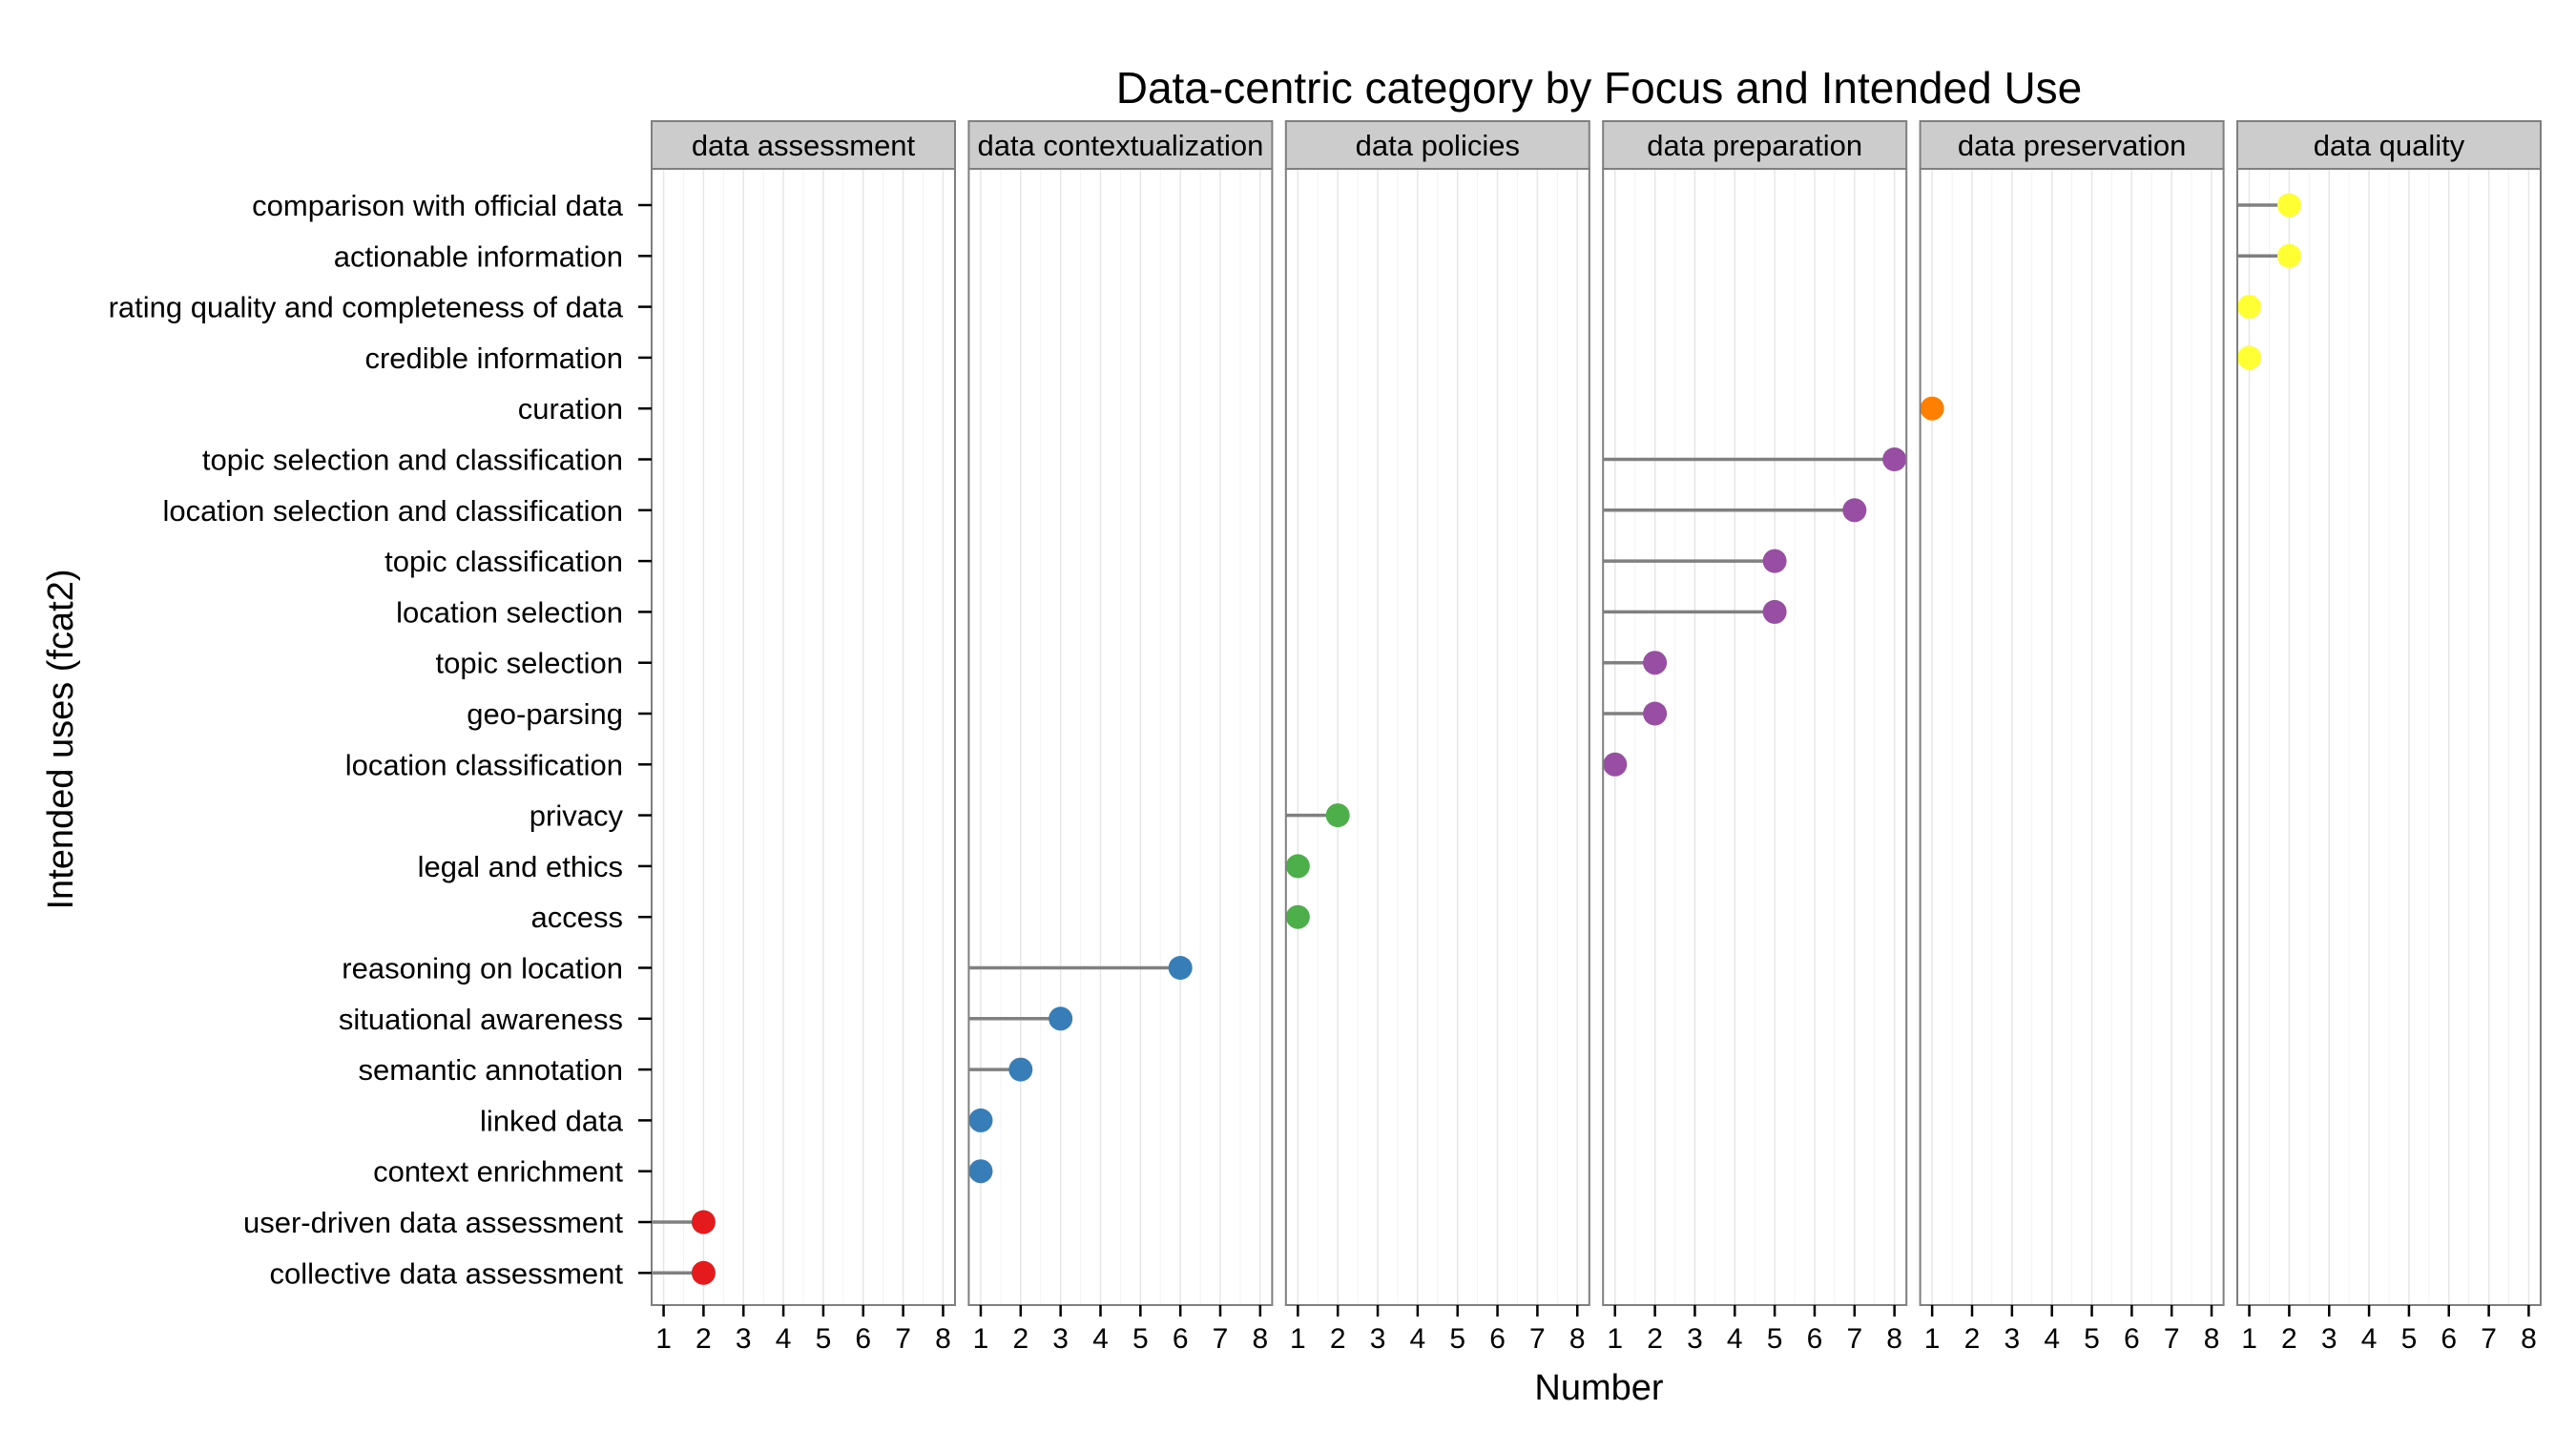 The height and width of the screenshot is (1431, 2576). What do you see at coordinates (393, 511) in the screenshot?
I see `y-tick-label: location selection and classification` at bounding box center [393, 511].